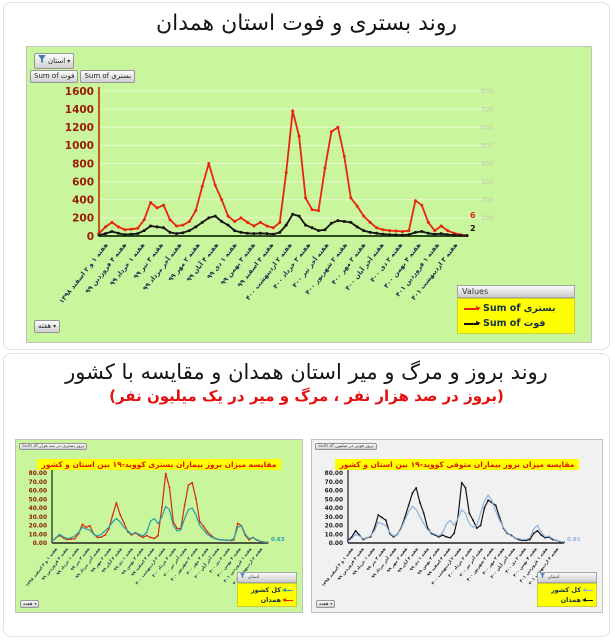 This screenshot has height=640, width=615. I want to click on svg-text: 300, so click(487, 182).